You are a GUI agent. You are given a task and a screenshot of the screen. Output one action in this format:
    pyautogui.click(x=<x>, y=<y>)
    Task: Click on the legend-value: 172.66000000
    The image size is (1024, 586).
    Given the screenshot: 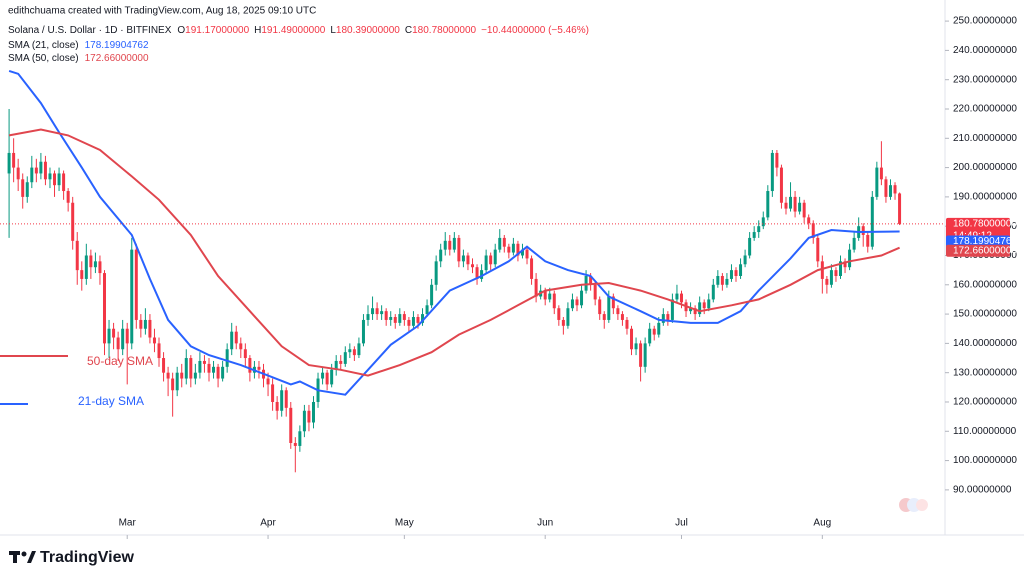 What is the action you would take?
    pyautogui.click(x=117, y=58)
    